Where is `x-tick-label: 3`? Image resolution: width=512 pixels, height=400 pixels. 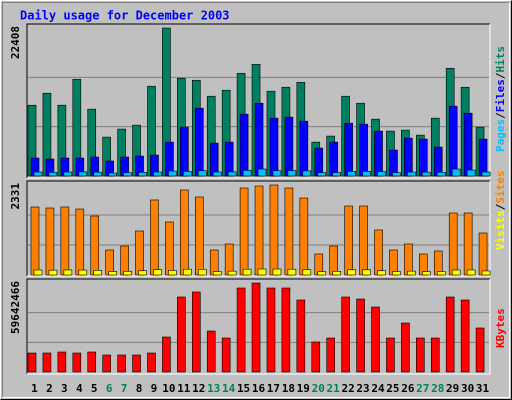
x-tick-label: 3 is located at coordinates (64, 388).